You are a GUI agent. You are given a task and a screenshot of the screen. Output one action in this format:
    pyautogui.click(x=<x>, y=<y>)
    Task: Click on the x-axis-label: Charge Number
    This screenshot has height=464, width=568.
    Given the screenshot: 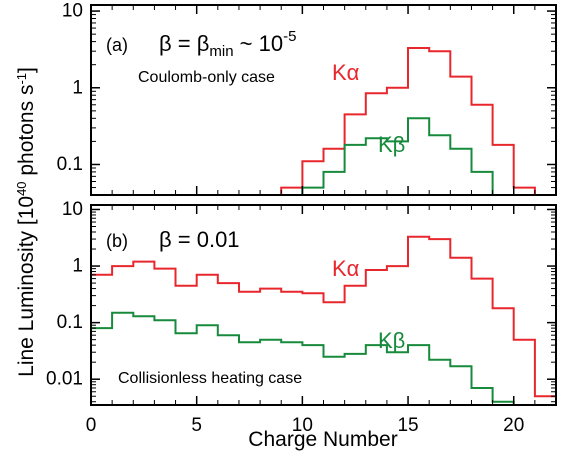 What is the action you would take?
    pyautogui.click(x=322, y=439)
    